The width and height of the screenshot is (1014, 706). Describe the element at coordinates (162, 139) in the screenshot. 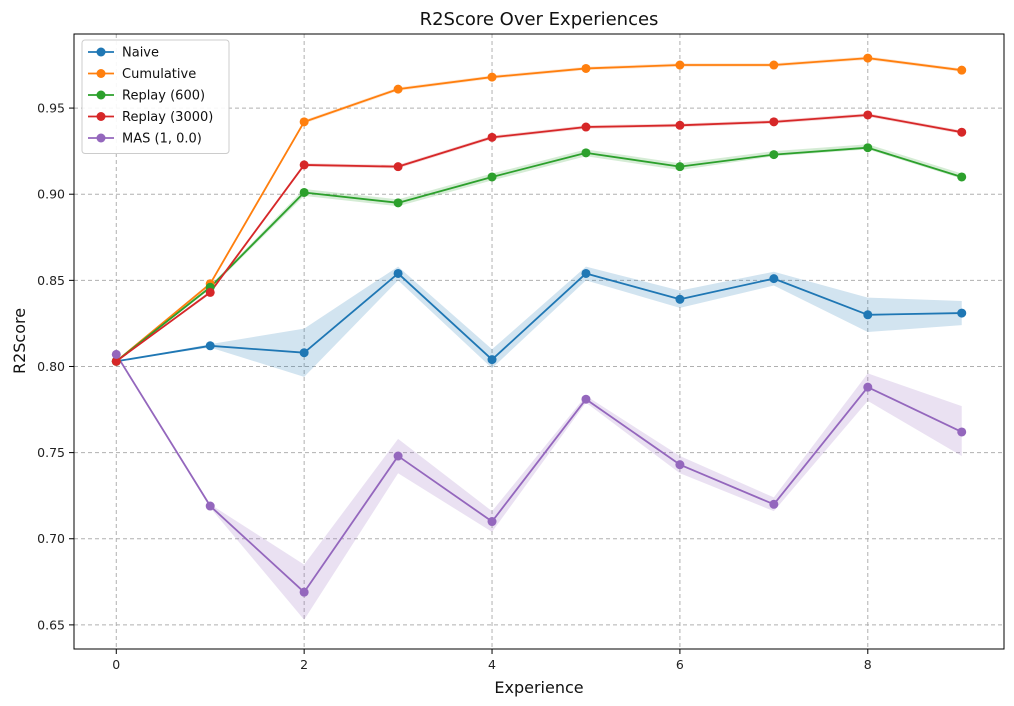

I see `legend-label: MAS (1, 0.0)` at that location.